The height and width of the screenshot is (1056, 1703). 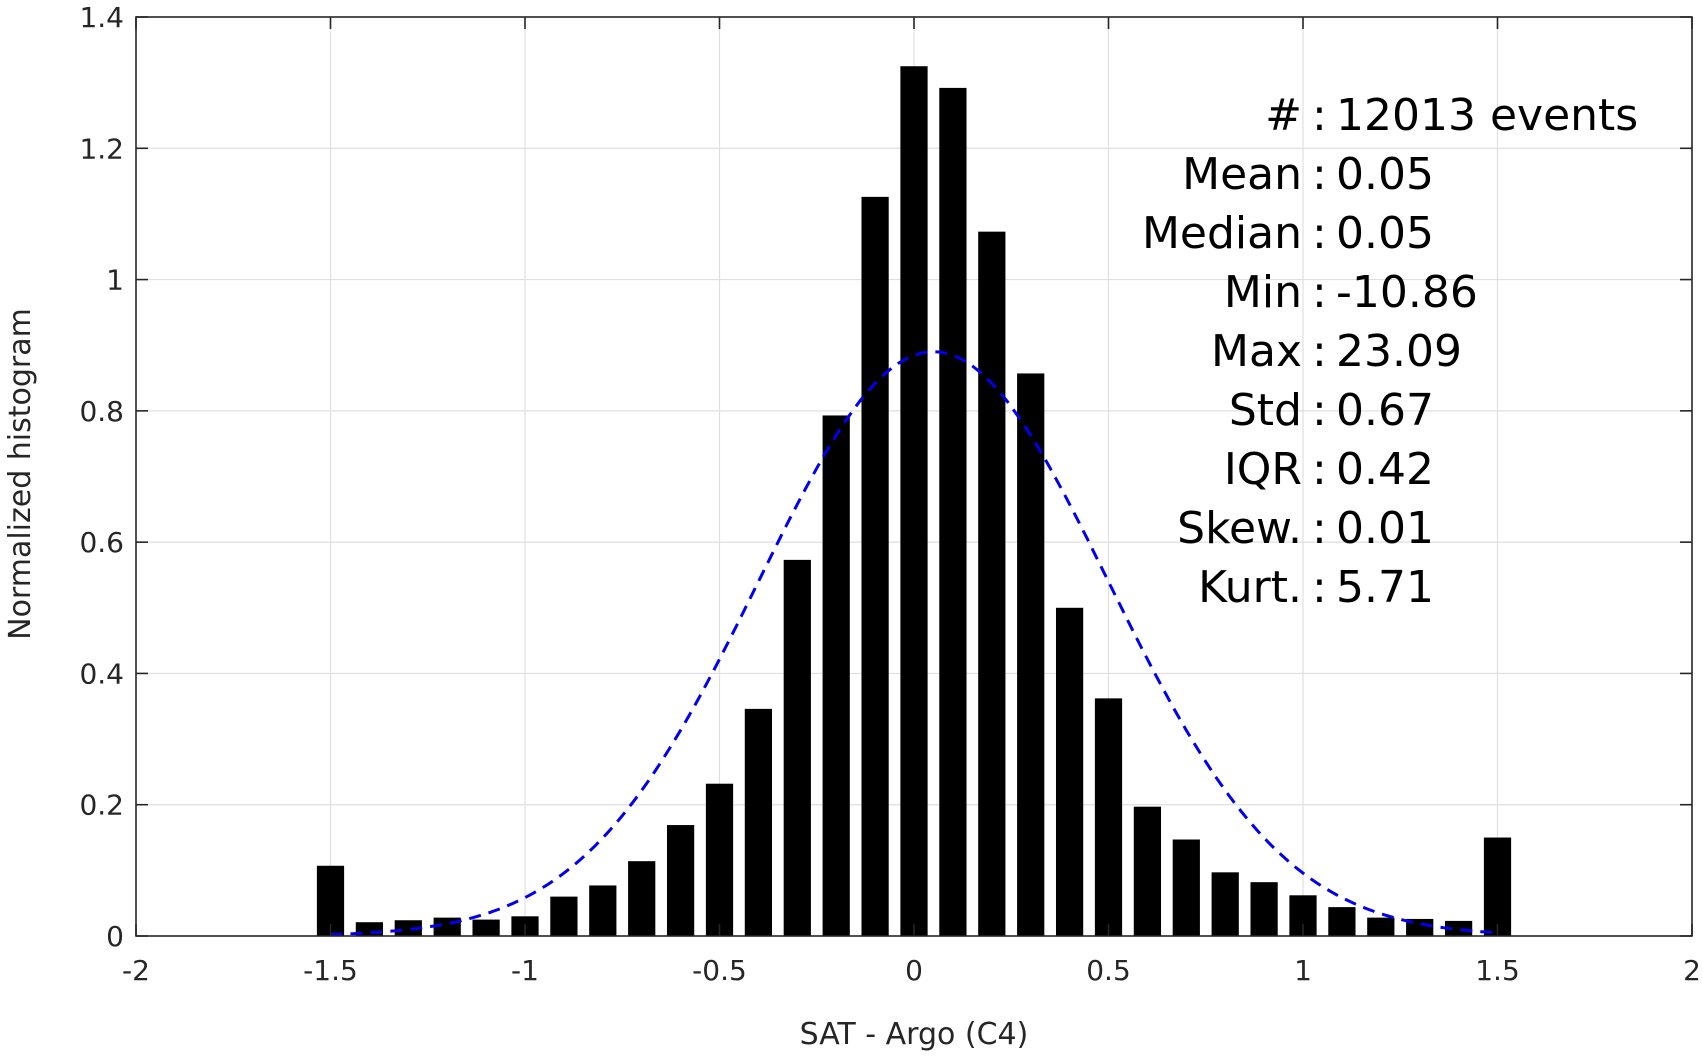 I want to click on y-tick-label: 0.4, so click(x=101, y=673).